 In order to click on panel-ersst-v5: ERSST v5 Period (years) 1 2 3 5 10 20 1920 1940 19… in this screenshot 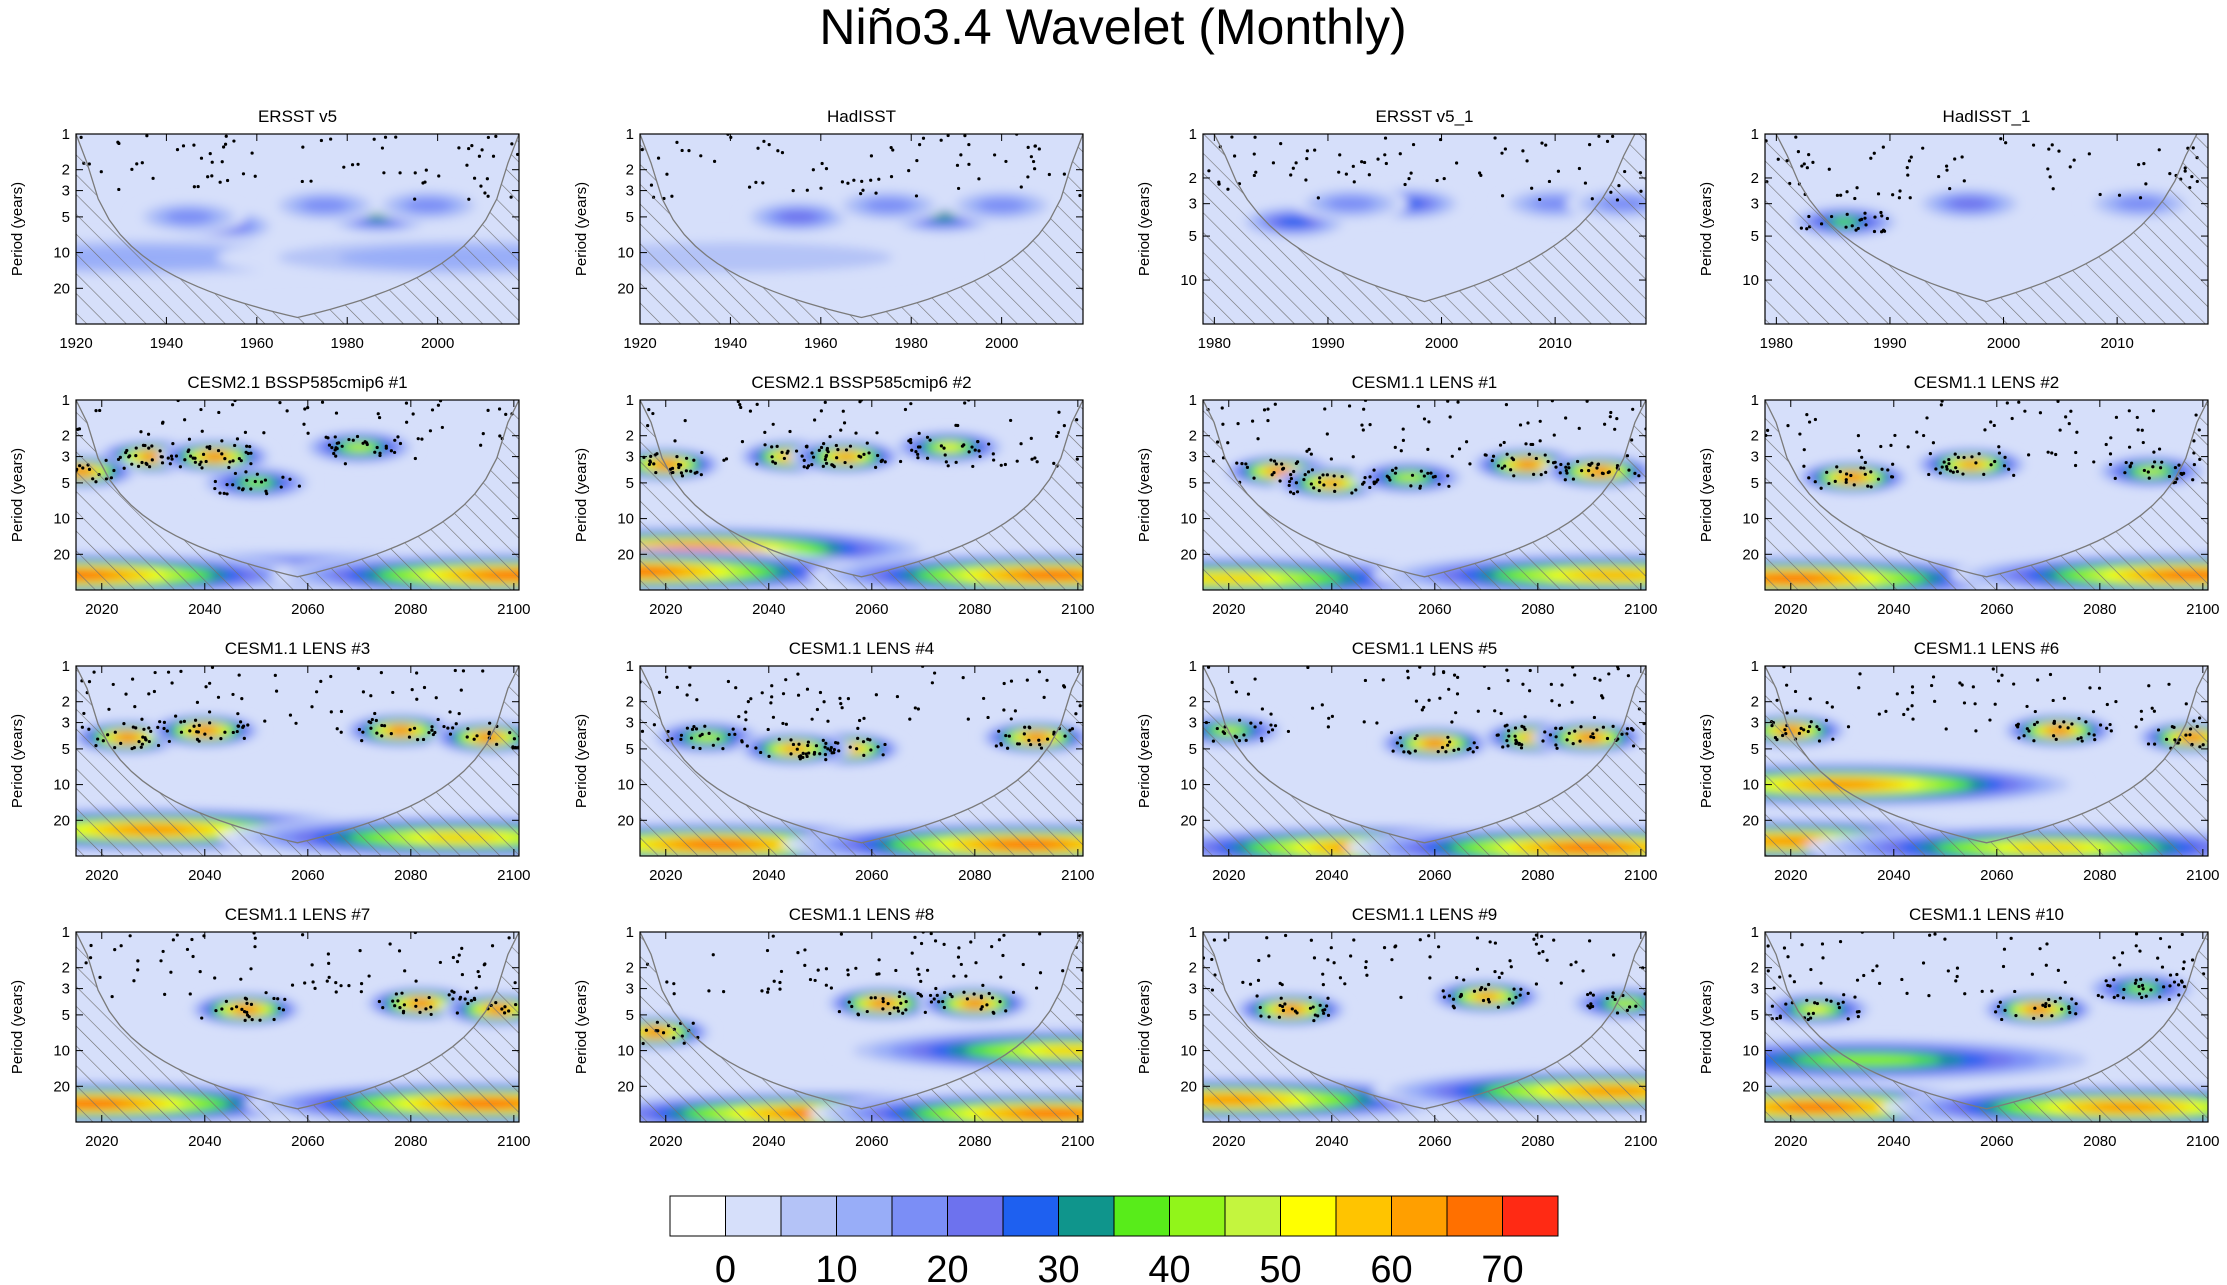, I will do `click(264, 229)`.